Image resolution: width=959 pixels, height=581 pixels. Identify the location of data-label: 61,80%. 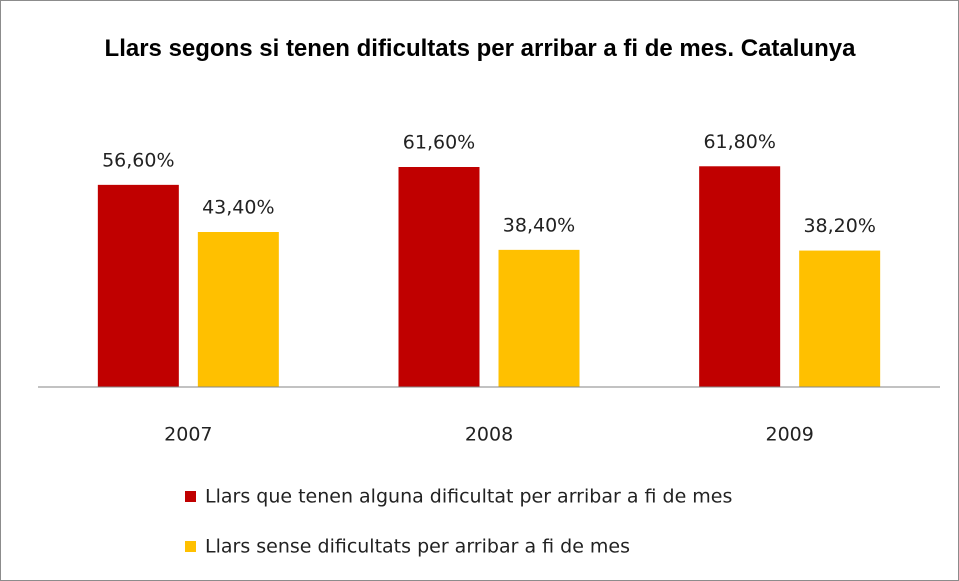
(739, 142).